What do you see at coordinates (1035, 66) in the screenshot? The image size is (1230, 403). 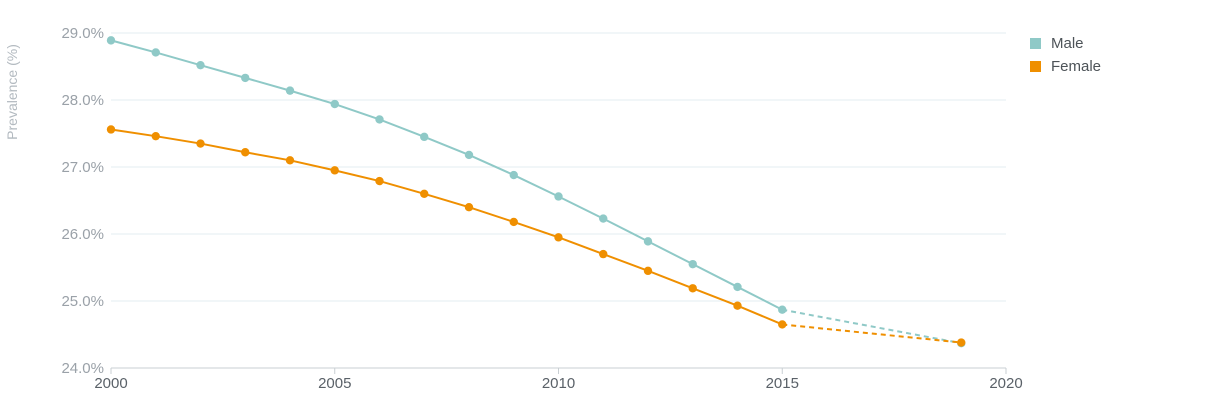 I see `legend-swatch-female` at bounding box center [1035, 66].